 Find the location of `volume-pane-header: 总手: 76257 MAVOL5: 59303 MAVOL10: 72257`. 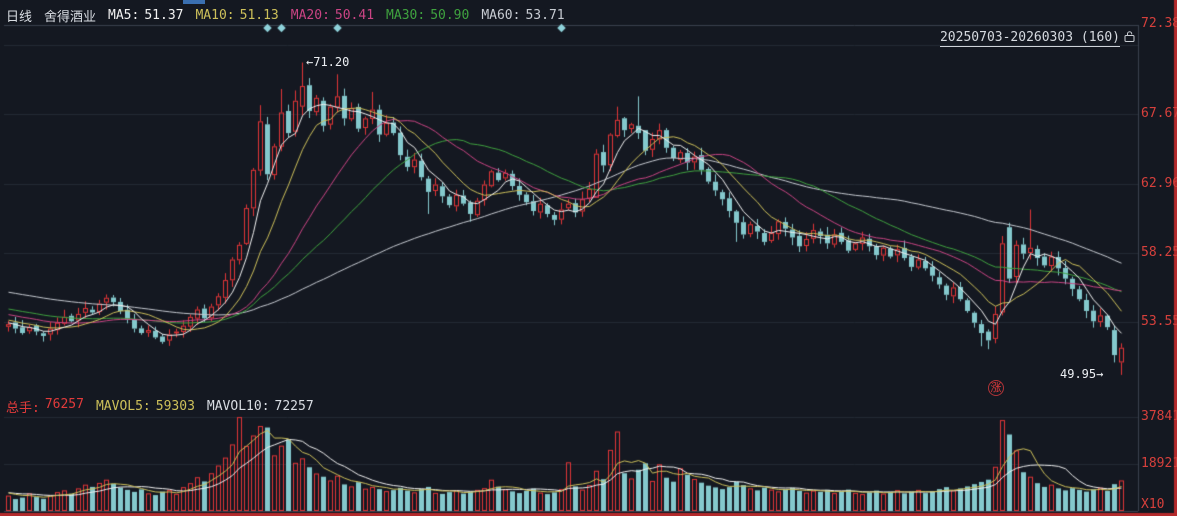

volume-pane-header: 总手: 76257 MAVOL5: 59303 MAVOL10: 72257 is located at coordinates (160, 406).